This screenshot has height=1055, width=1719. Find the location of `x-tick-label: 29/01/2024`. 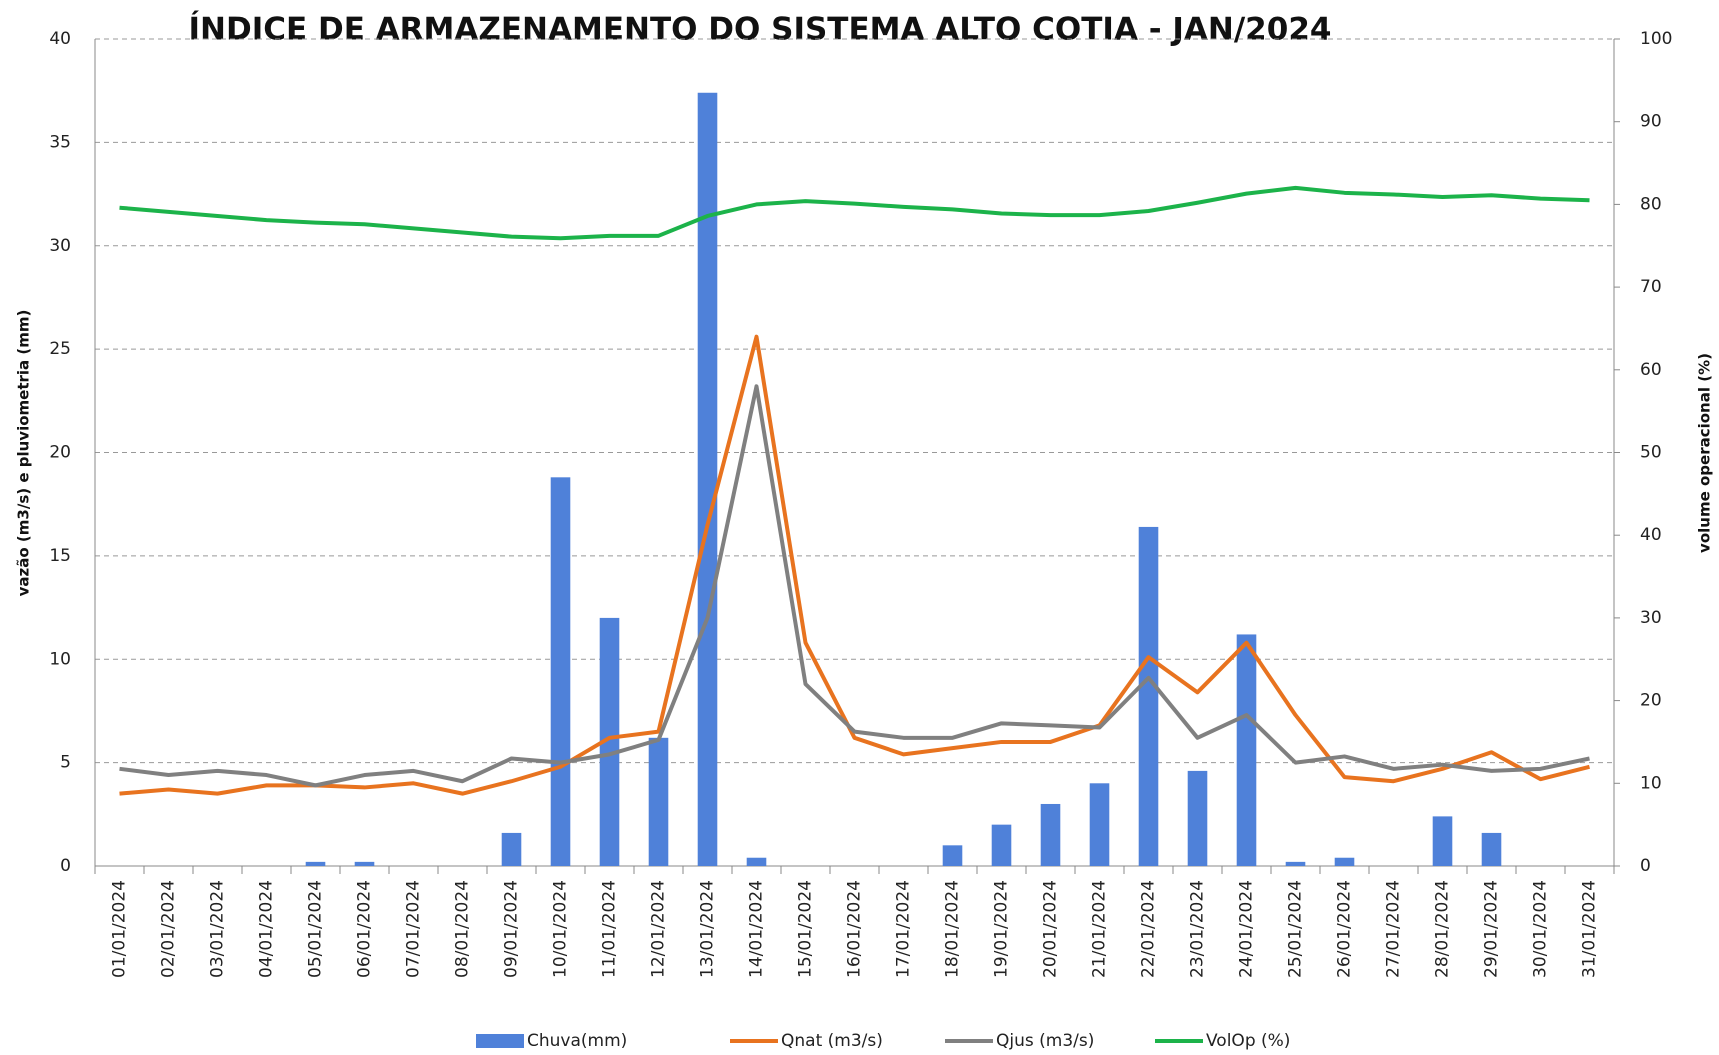

x-tick-label: 29/01/2024 is located at coordinates (1492, 929).